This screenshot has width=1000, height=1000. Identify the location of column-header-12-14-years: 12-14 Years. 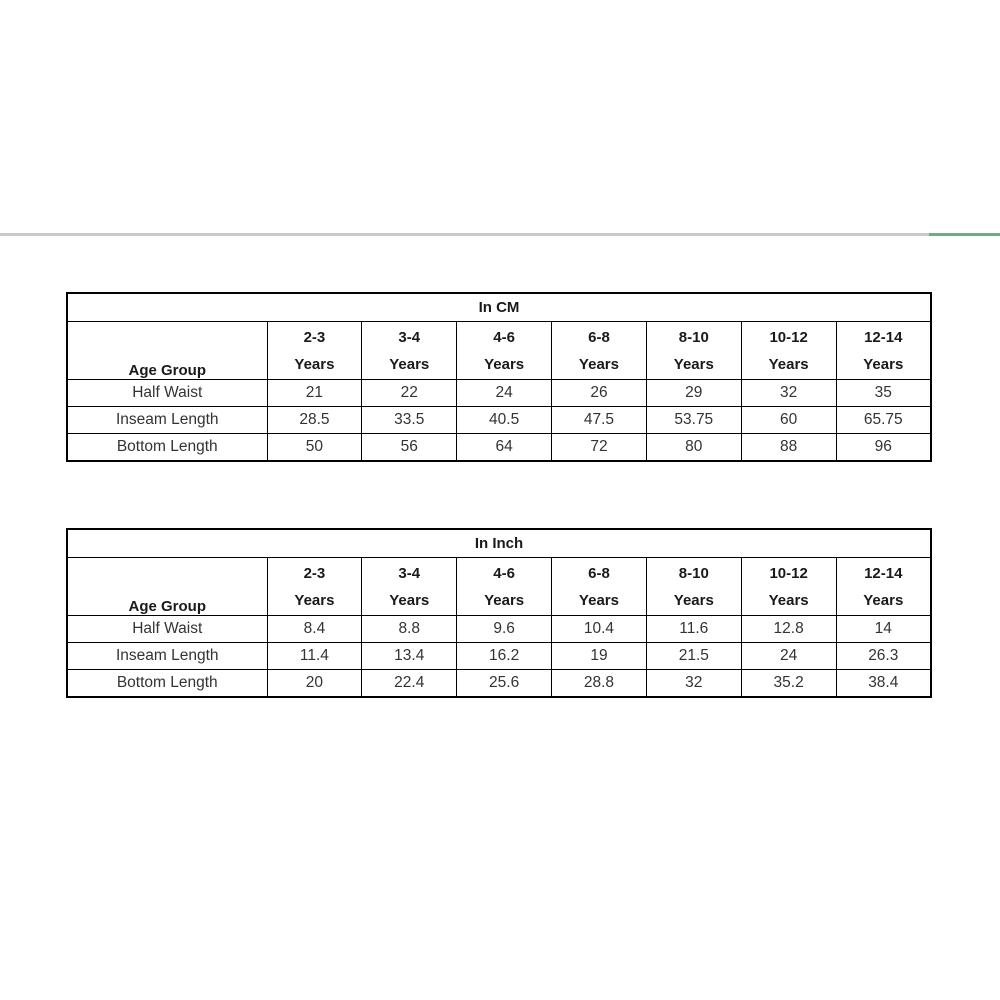
(883, 350).